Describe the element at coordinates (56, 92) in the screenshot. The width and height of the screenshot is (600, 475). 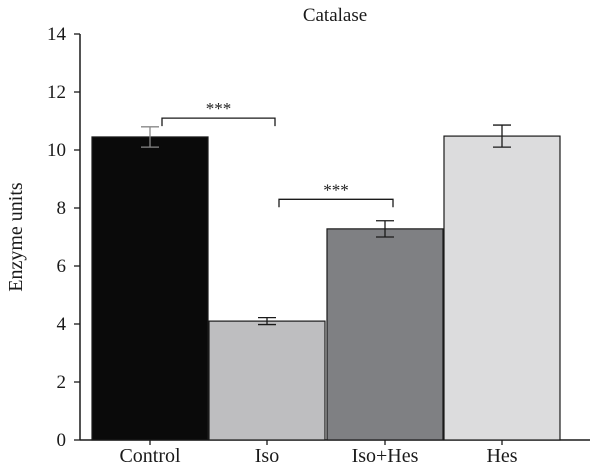
I see `y-tick-label: 12` at that location.